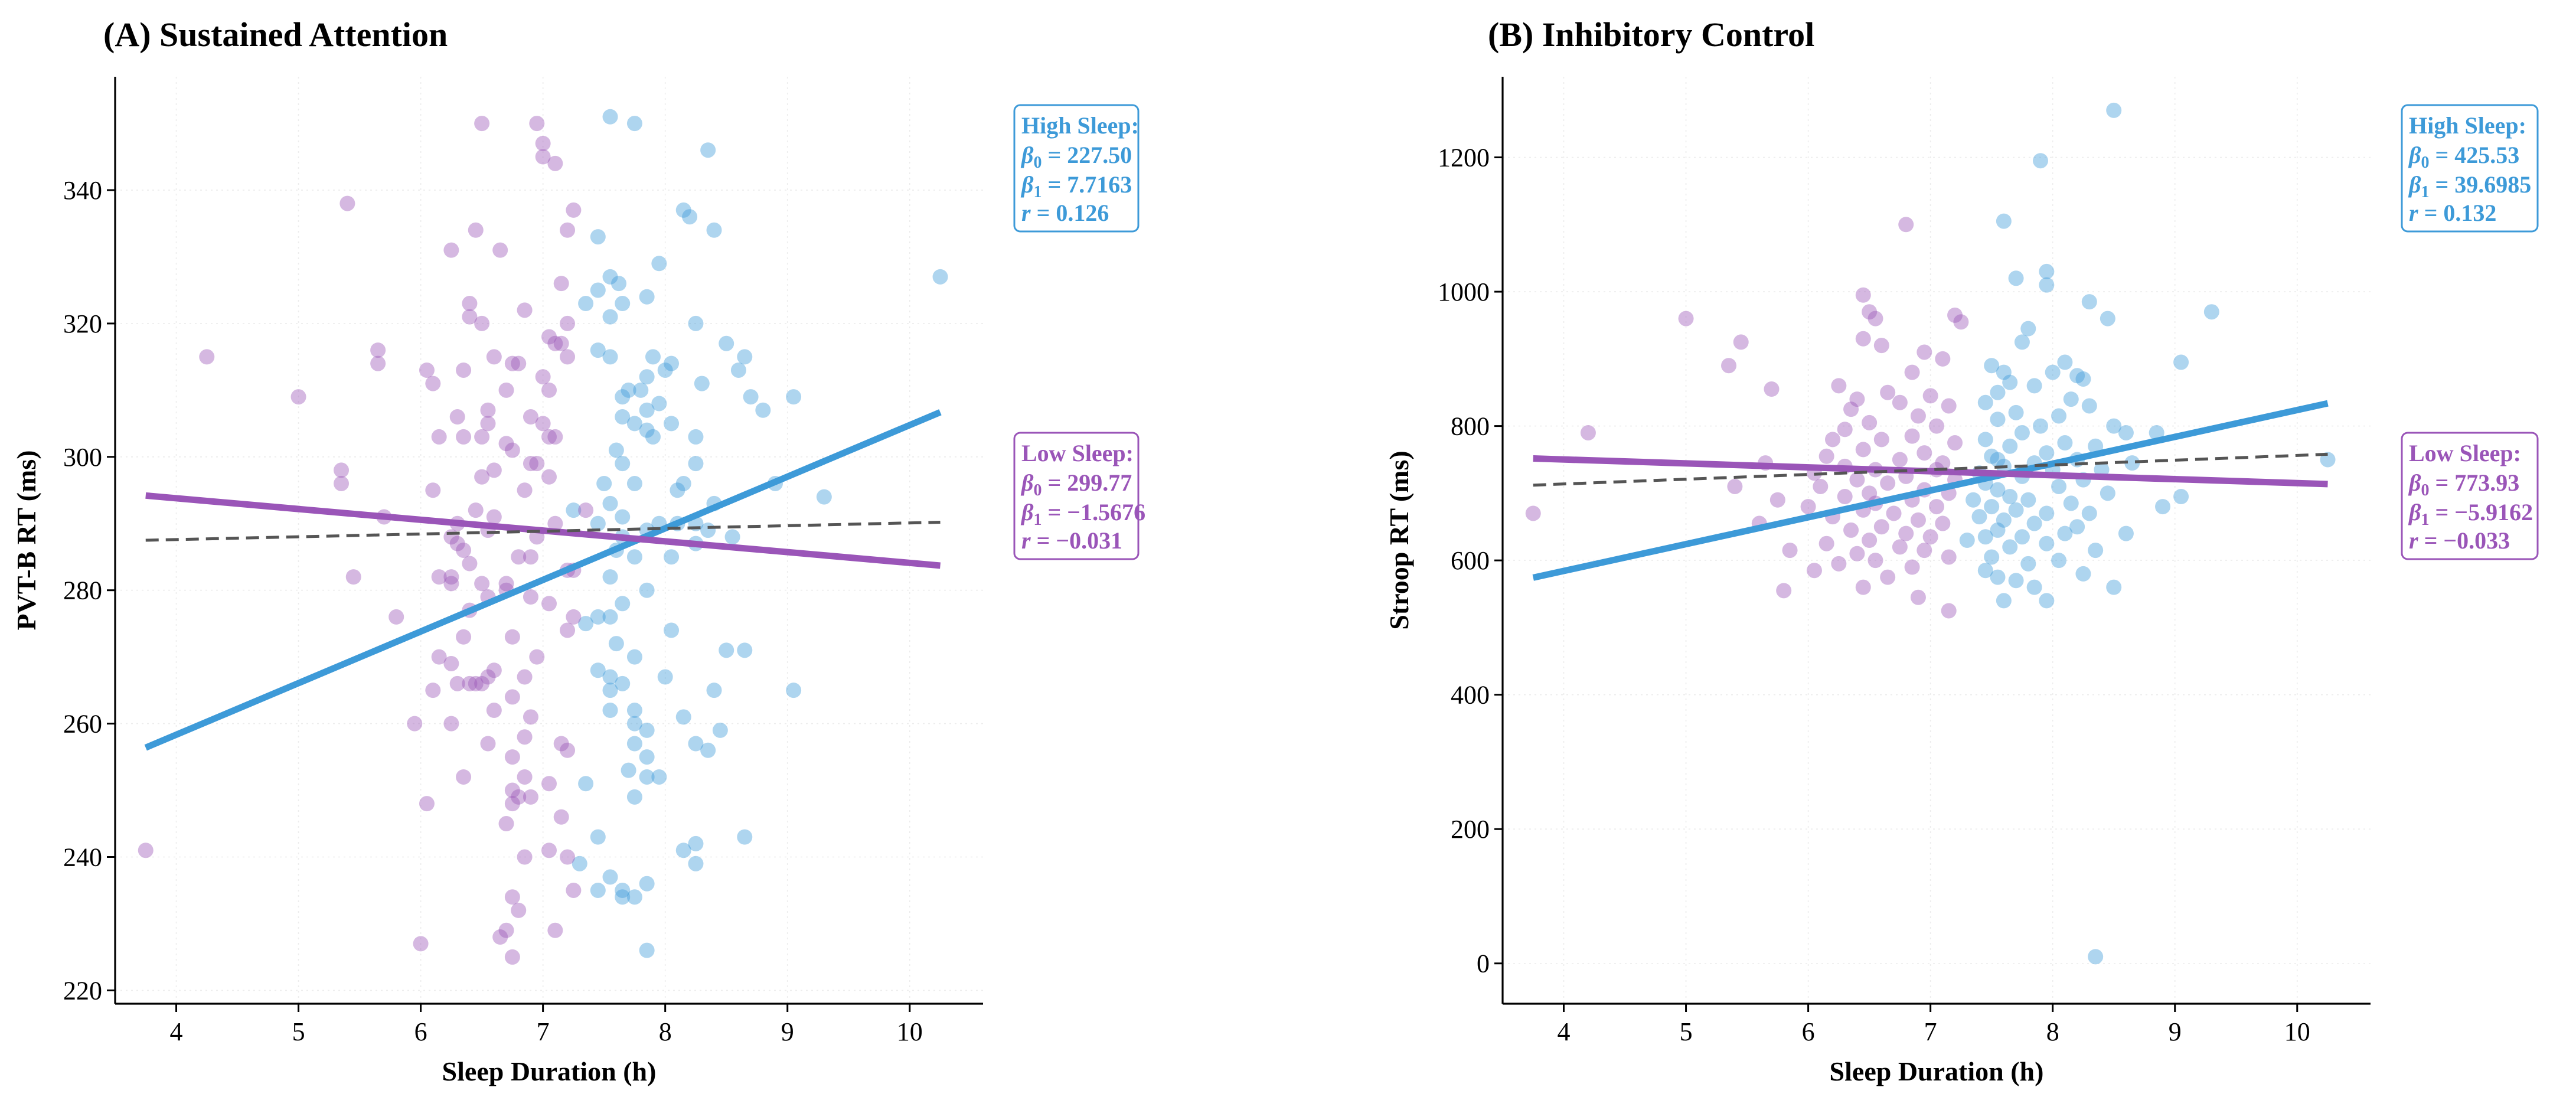  I want to click on y-tick-label: 280, so click(82, 590).